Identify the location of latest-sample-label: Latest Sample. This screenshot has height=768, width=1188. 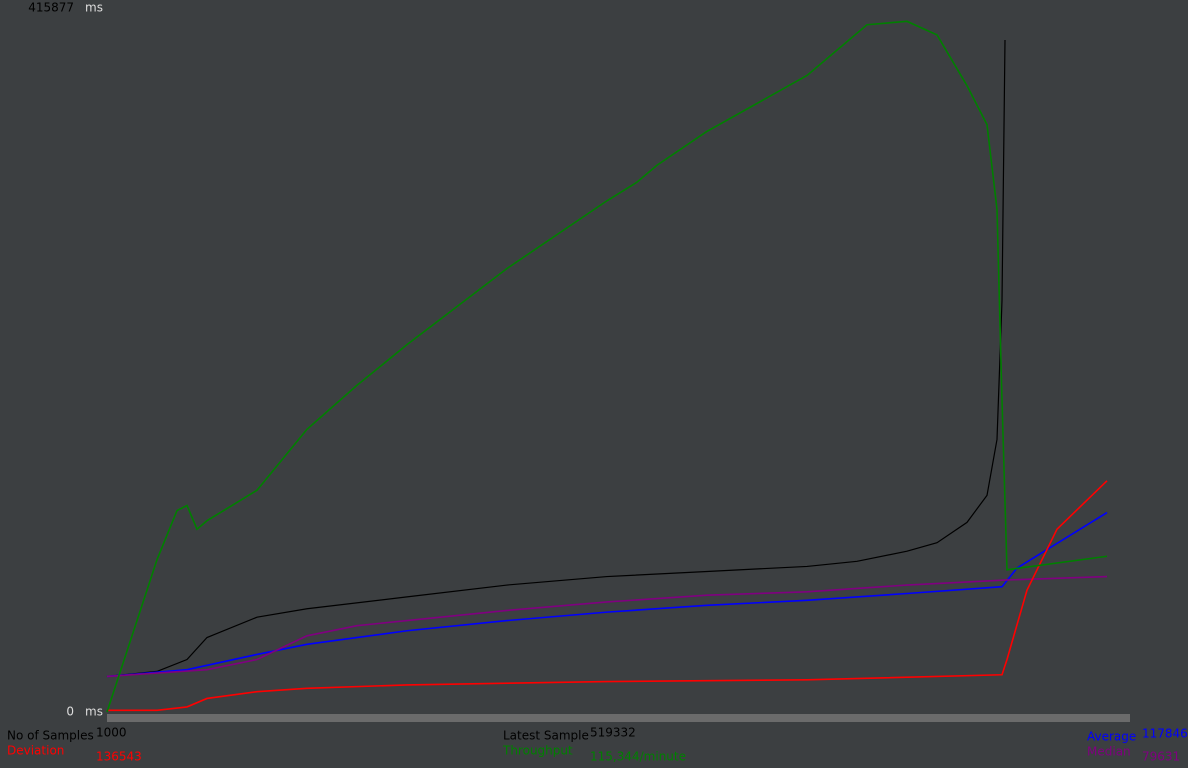
(546, 736).